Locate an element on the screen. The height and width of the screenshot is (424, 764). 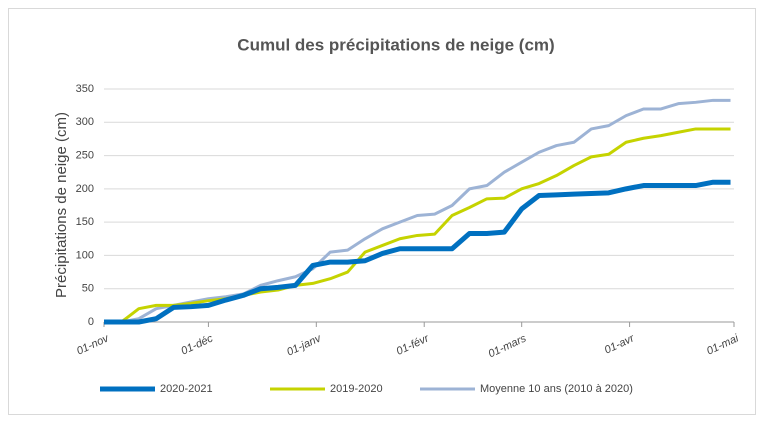
legend-label: 2019-2020 is located at coordinates (356, 389).